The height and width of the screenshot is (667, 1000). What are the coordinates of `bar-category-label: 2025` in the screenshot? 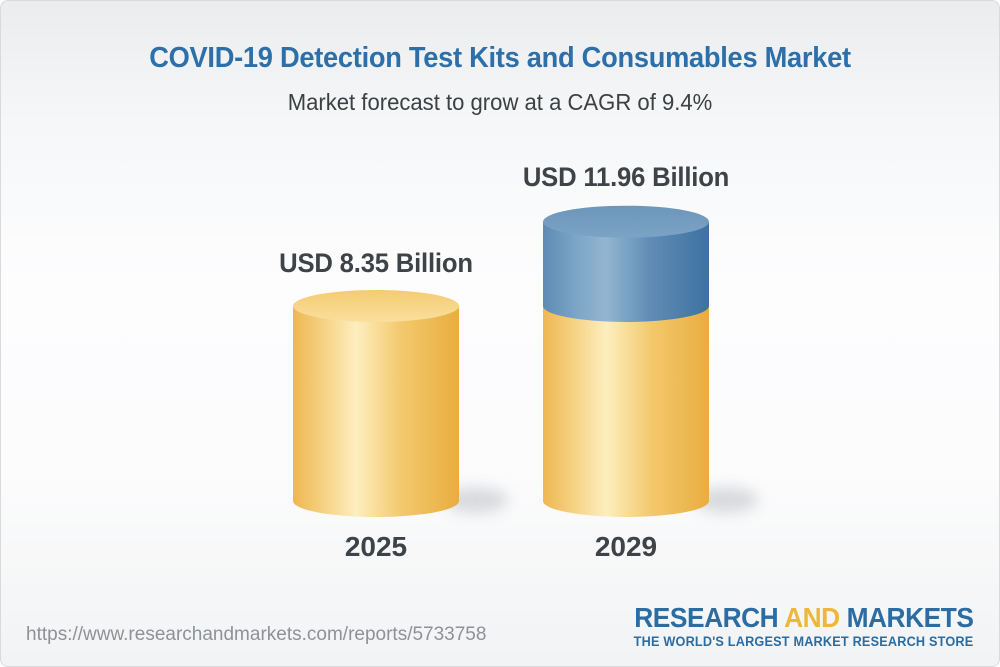 It's located at (376, 546).